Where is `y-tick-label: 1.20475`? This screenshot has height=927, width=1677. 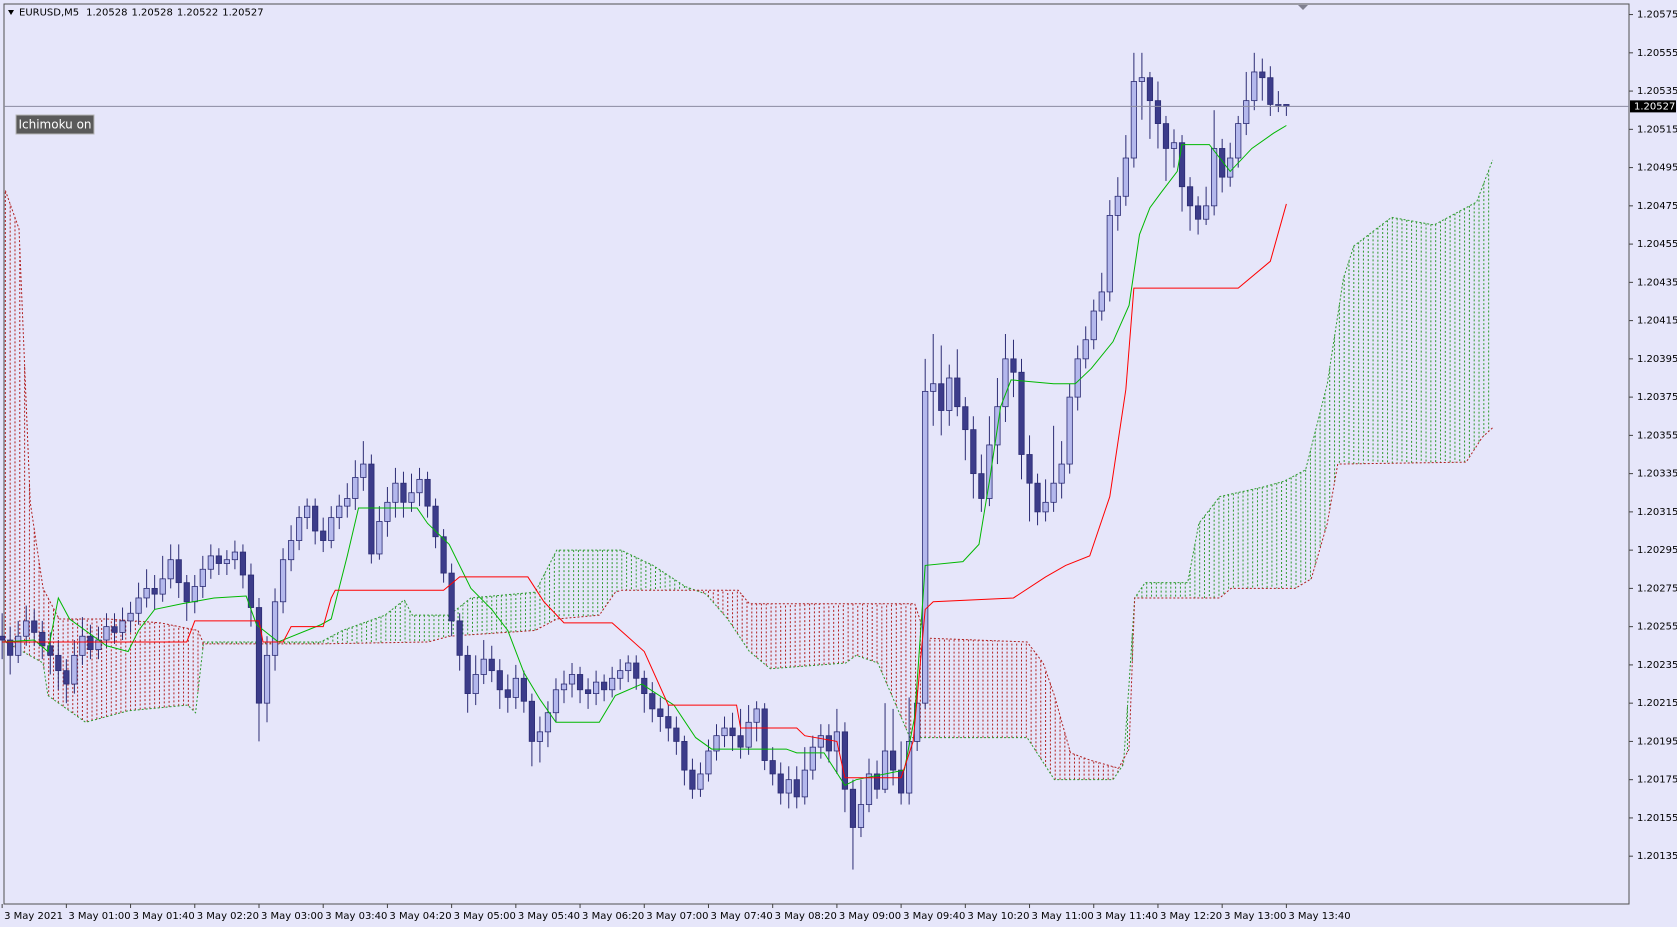
y-tick-label: 1.20475 is located at coordinates (1657, 206).